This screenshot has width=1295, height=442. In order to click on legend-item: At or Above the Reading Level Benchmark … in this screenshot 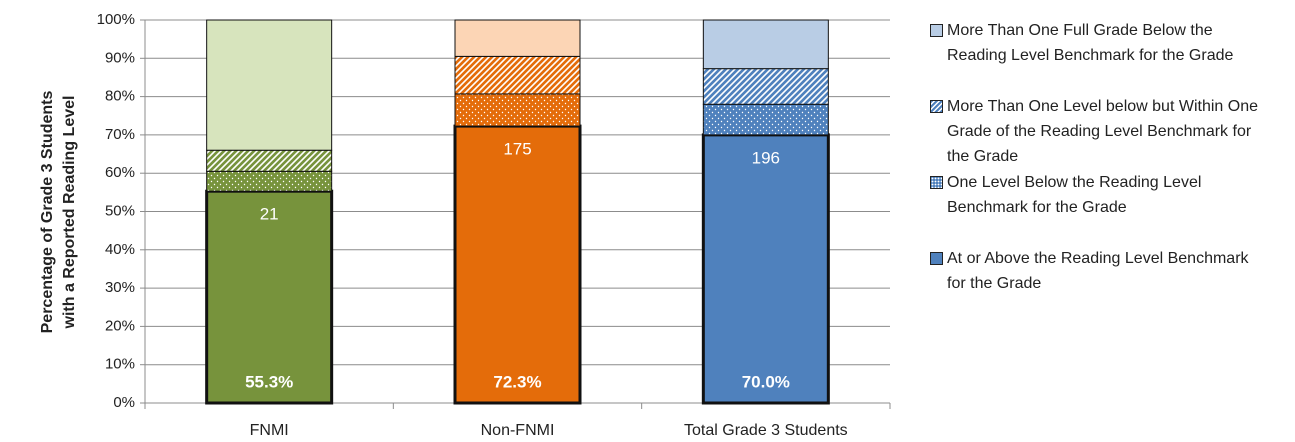, I will do `click(1107, 284)`.